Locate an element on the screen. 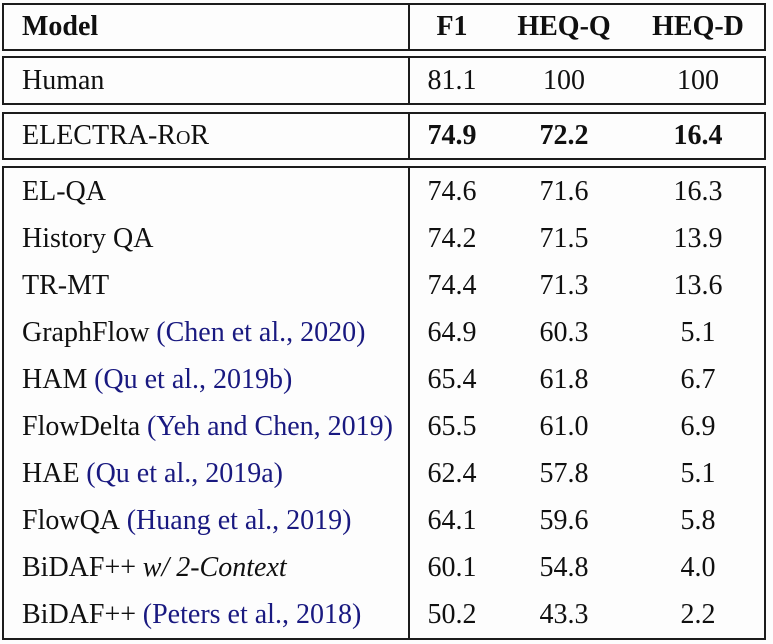 The width and height of the screenshot is (773, 644). table-row: TR-MT 74.4 71.3 13.6 is located at coordinates (384, 285).